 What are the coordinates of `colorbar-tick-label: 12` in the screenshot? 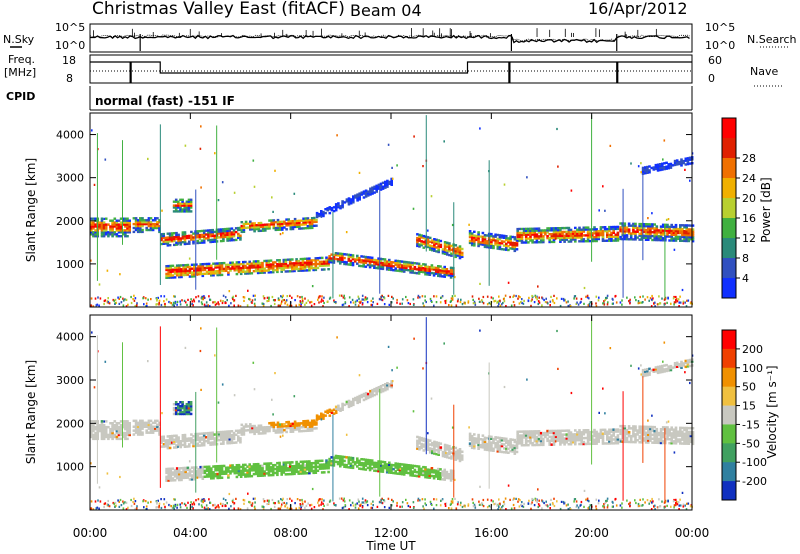 It's located at (749, 238).